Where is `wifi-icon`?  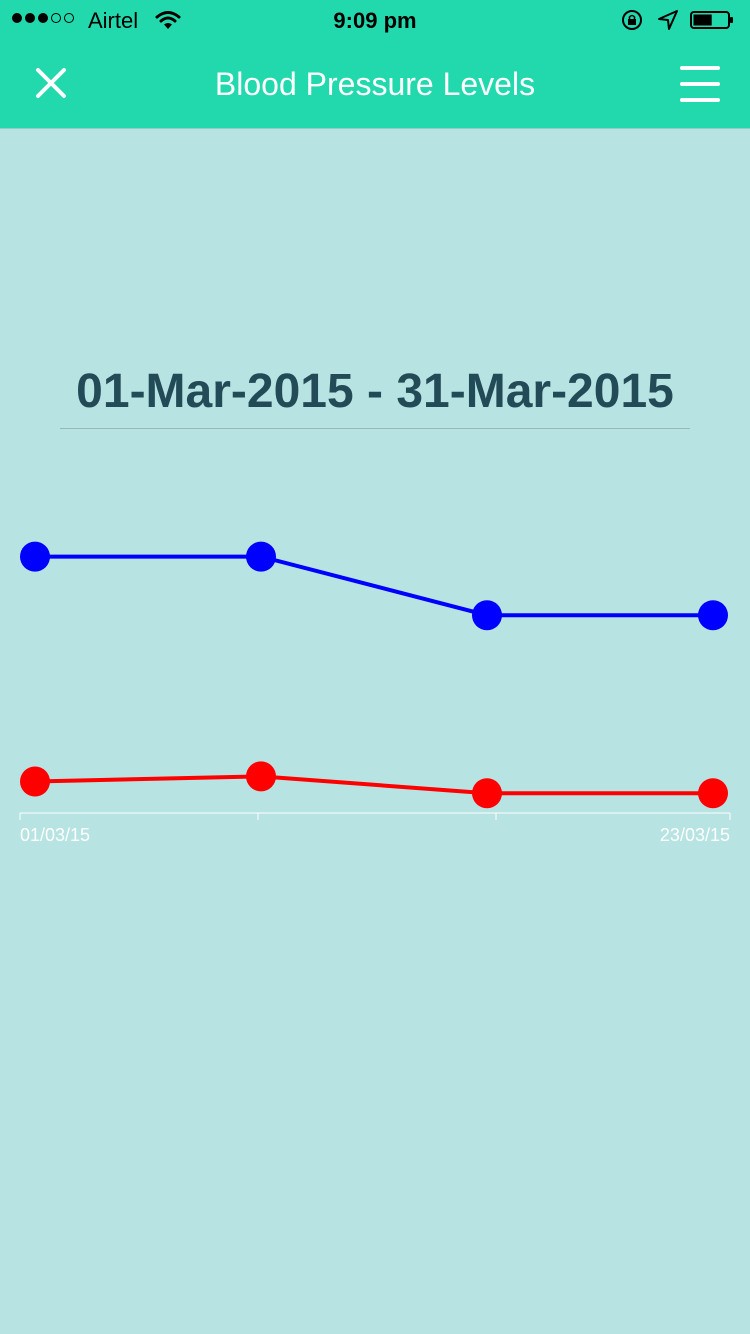
wifi-icon is located at coordinates (168, 22).